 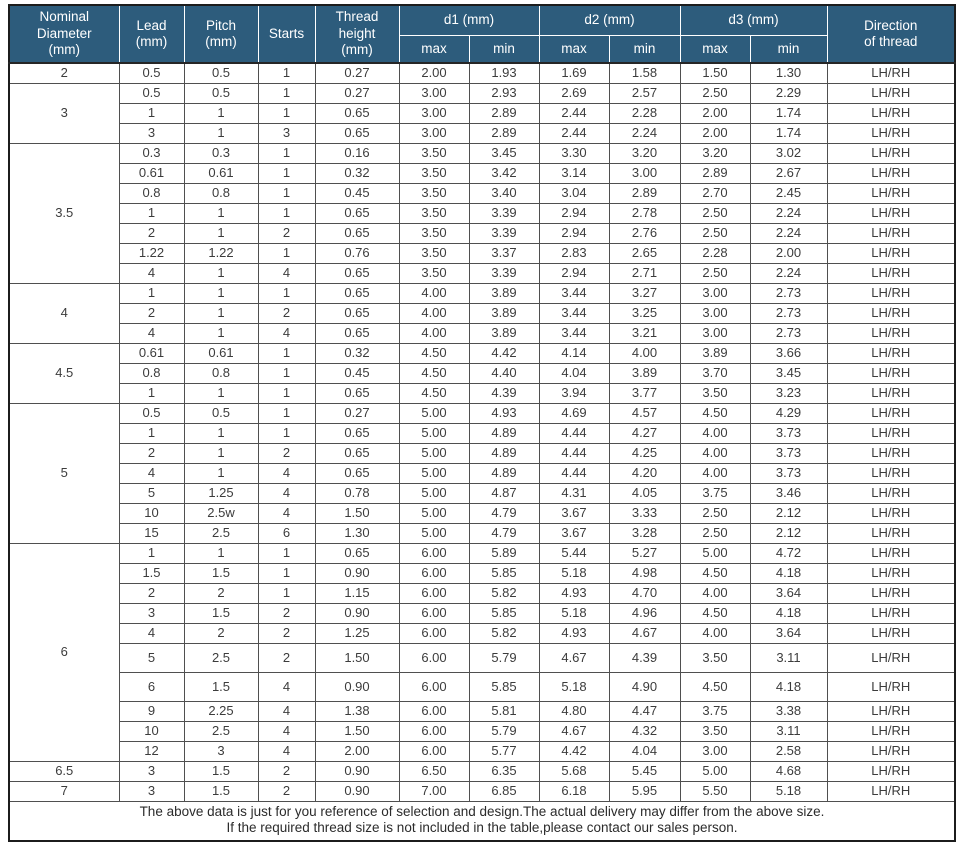 I want to click on cell-d1_min: 3.39, so click(x=504, y=273).